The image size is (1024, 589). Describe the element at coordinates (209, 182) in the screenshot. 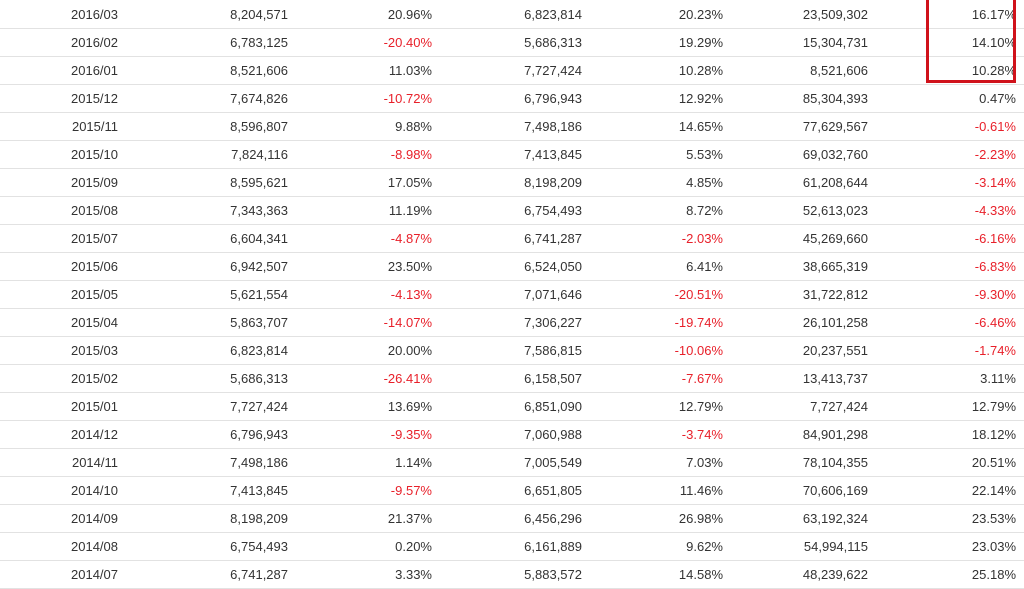

I see `value-cell: 8,595,621` at that location.